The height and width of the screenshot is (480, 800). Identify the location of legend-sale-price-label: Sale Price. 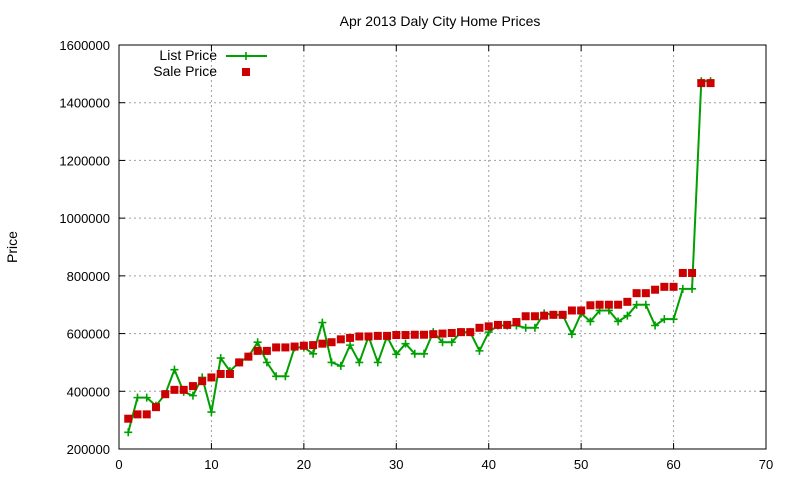
(185, 71).